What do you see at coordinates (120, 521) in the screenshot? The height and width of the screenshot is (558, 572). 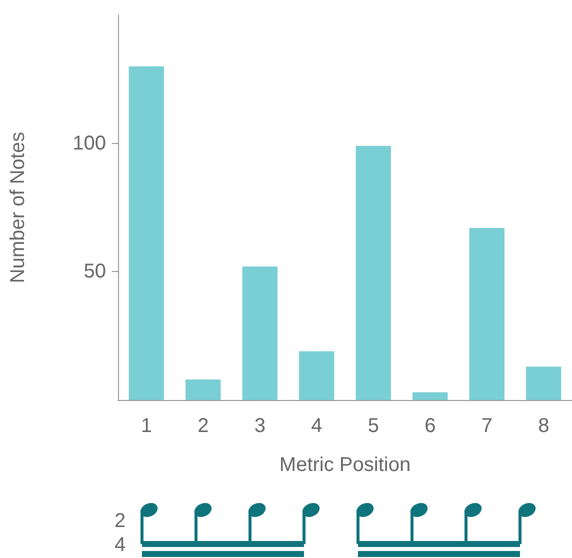 I see `text: 2` at bounding box center [120, 521].